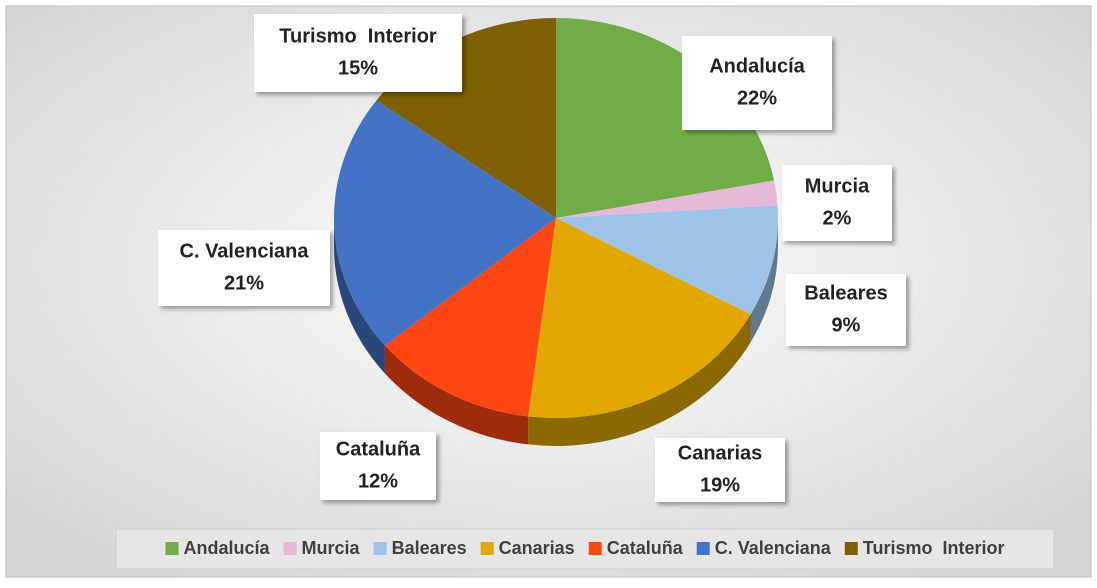 The width and height of the screenshot is (1097, 588). Describe the element at coordinates (645, 548) in the screenshot. I see `legend-label: Cataluña` at that location.